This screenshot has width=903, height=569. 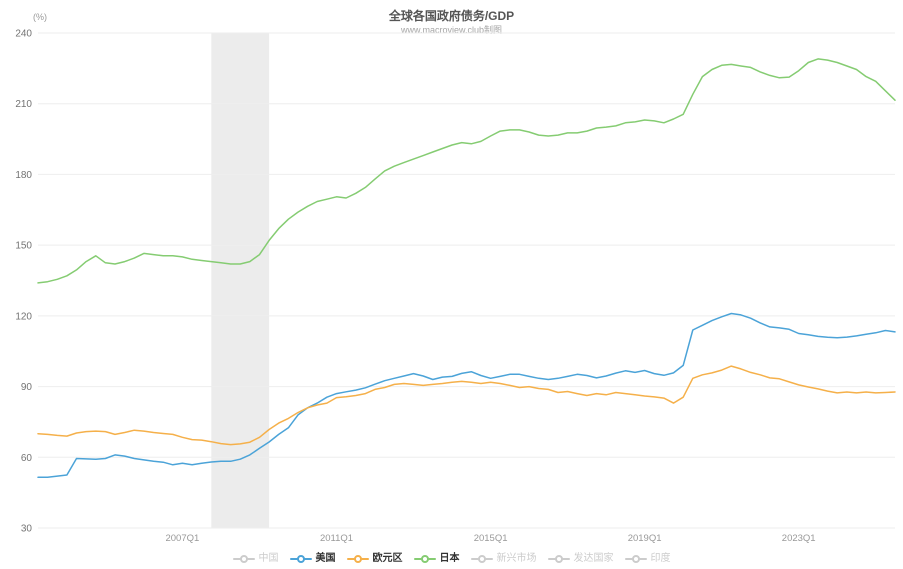 What do you see at coordinates (240, 280) in the screenshot?
I see `recession-band` at bounding box center [240, 280].